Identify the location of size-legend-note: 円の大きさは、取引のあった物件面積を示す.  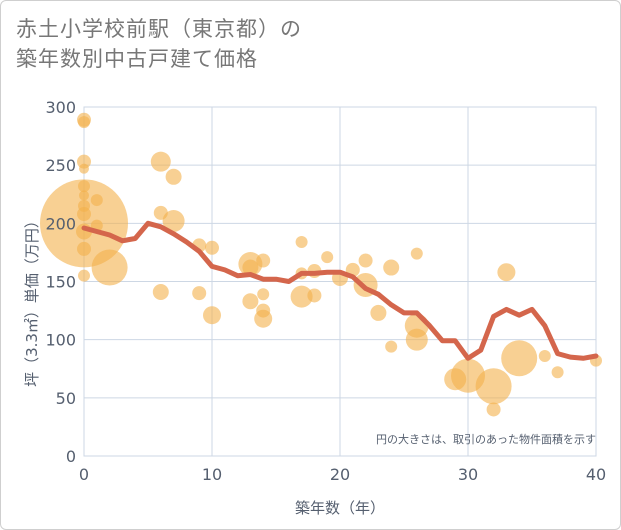
(486, 439).